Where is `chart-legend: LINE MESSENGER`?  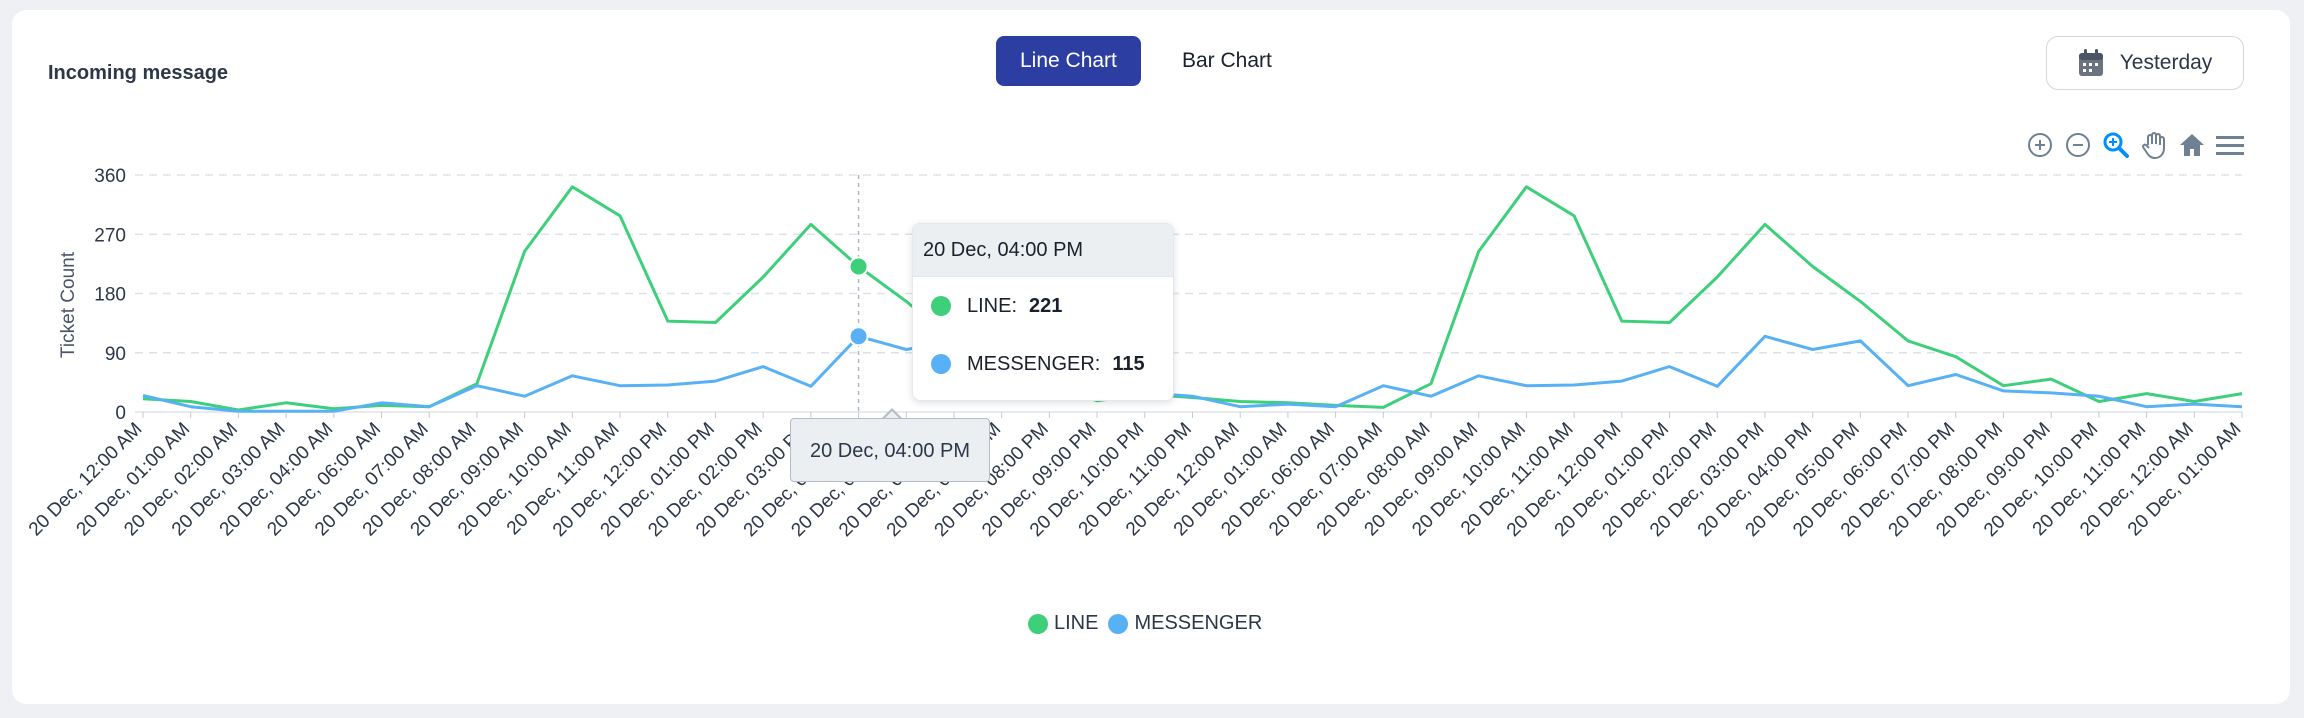 chart-legend: LINE MESSENGER is located at coordinates (1145, 623).